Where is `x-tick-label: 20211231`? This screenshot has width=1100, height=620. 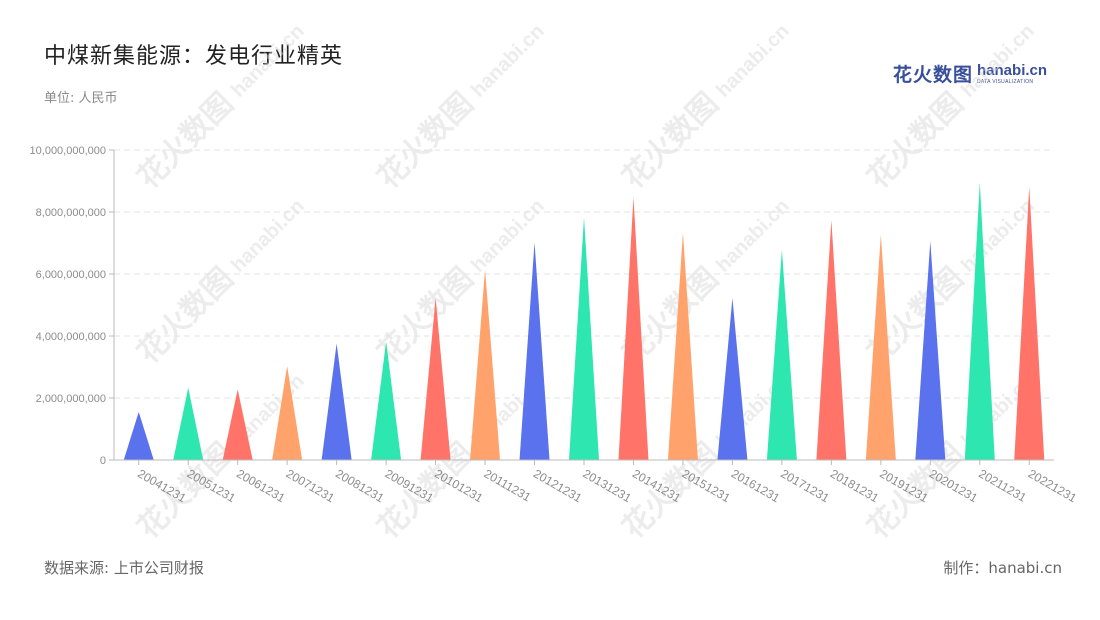
x-tick-label: 20211231 is located at coordinates (1002, 485).